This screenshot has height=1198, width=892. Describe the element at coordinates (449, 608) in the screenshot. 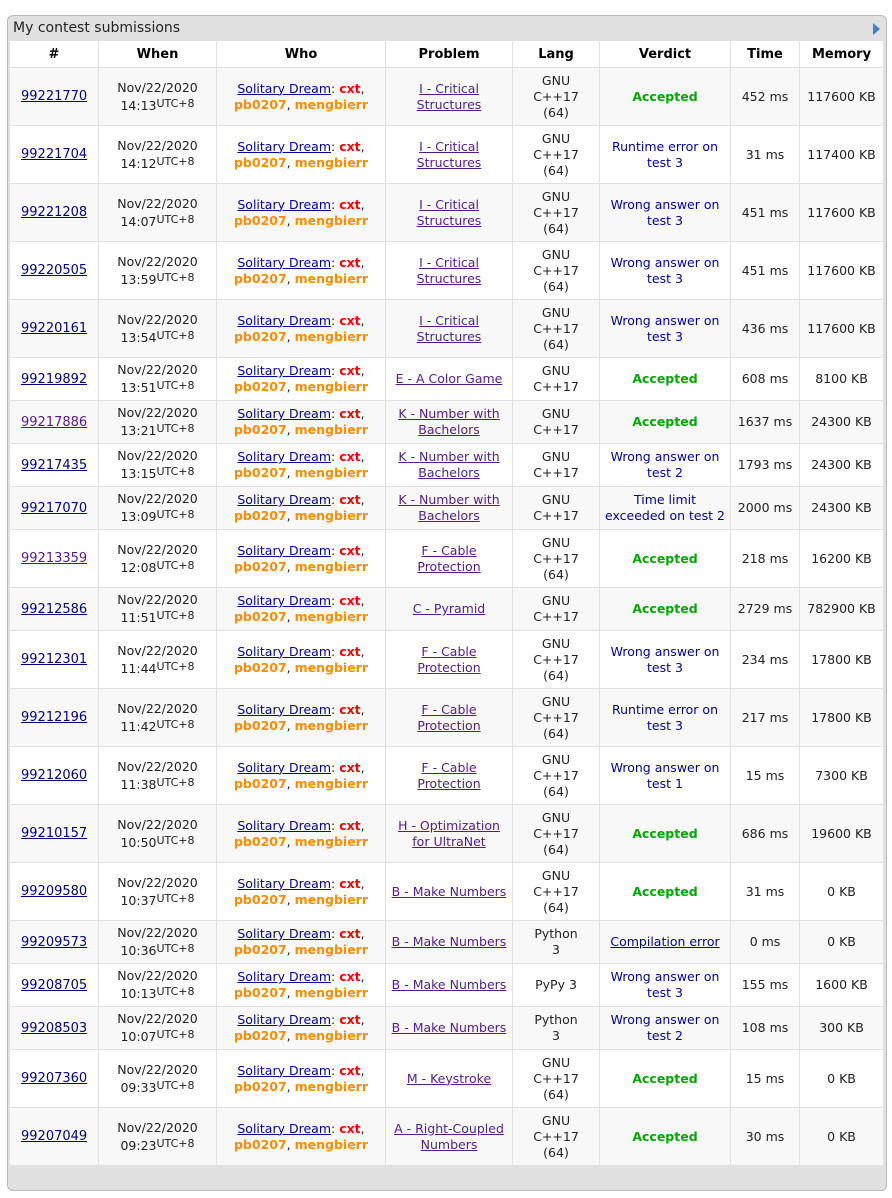

I see `problem-link: C - Pyramid` at that location.